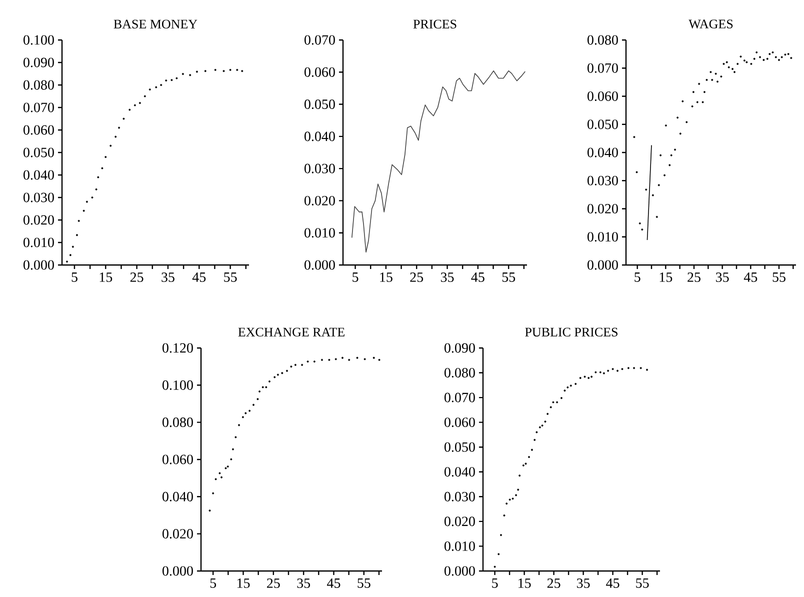  I want to click on chart-title: WAGES, so click(710, 24).